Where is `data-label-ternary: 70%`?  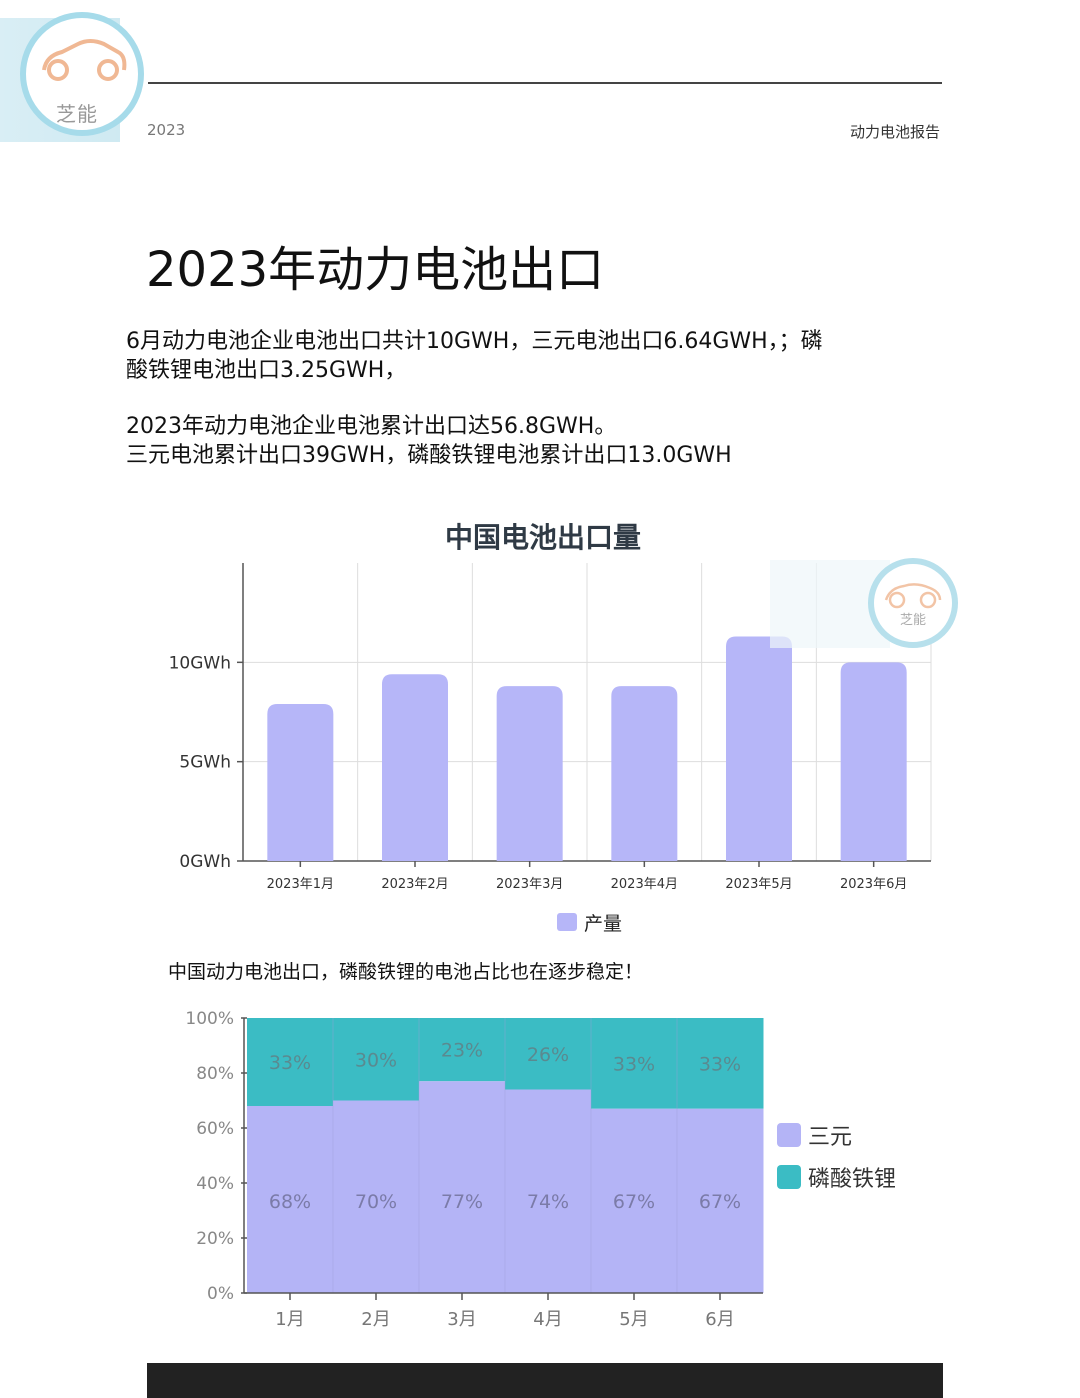 data-label-ternary: 70% is located at coordinates (376, 1202).